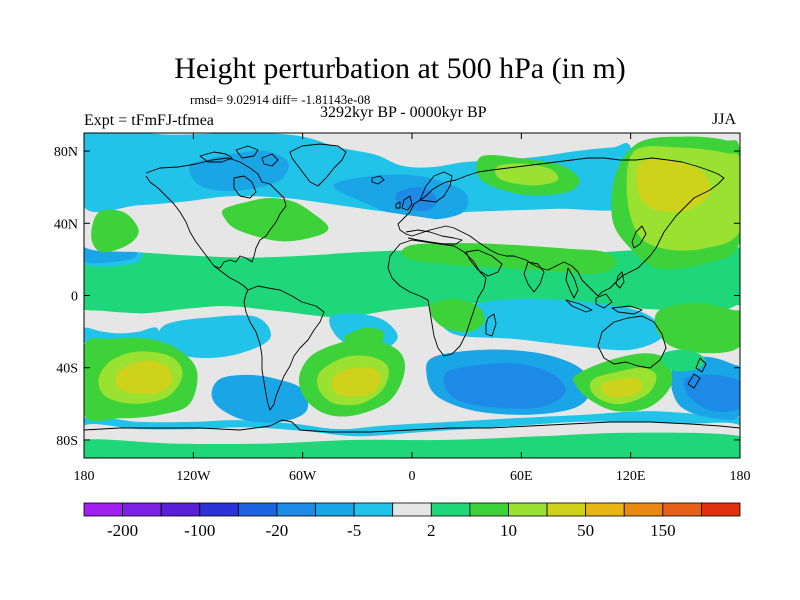 Image resolution: width=800 pixels, height=600 pixels. Describe the element at coordinates (604, 291) in the screenshot. I see `coastline-southeast-asia` at that location.